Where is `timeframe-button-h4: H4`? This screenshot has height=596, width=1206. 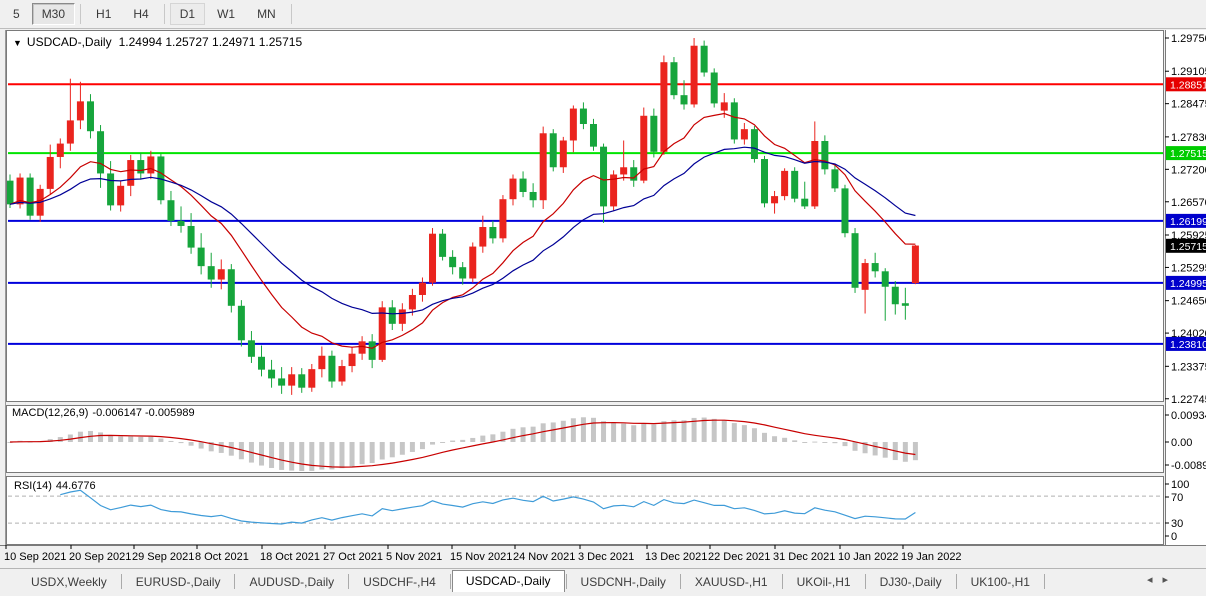 timeframe-button-h4: H4 is located at coordinates (141, 14).